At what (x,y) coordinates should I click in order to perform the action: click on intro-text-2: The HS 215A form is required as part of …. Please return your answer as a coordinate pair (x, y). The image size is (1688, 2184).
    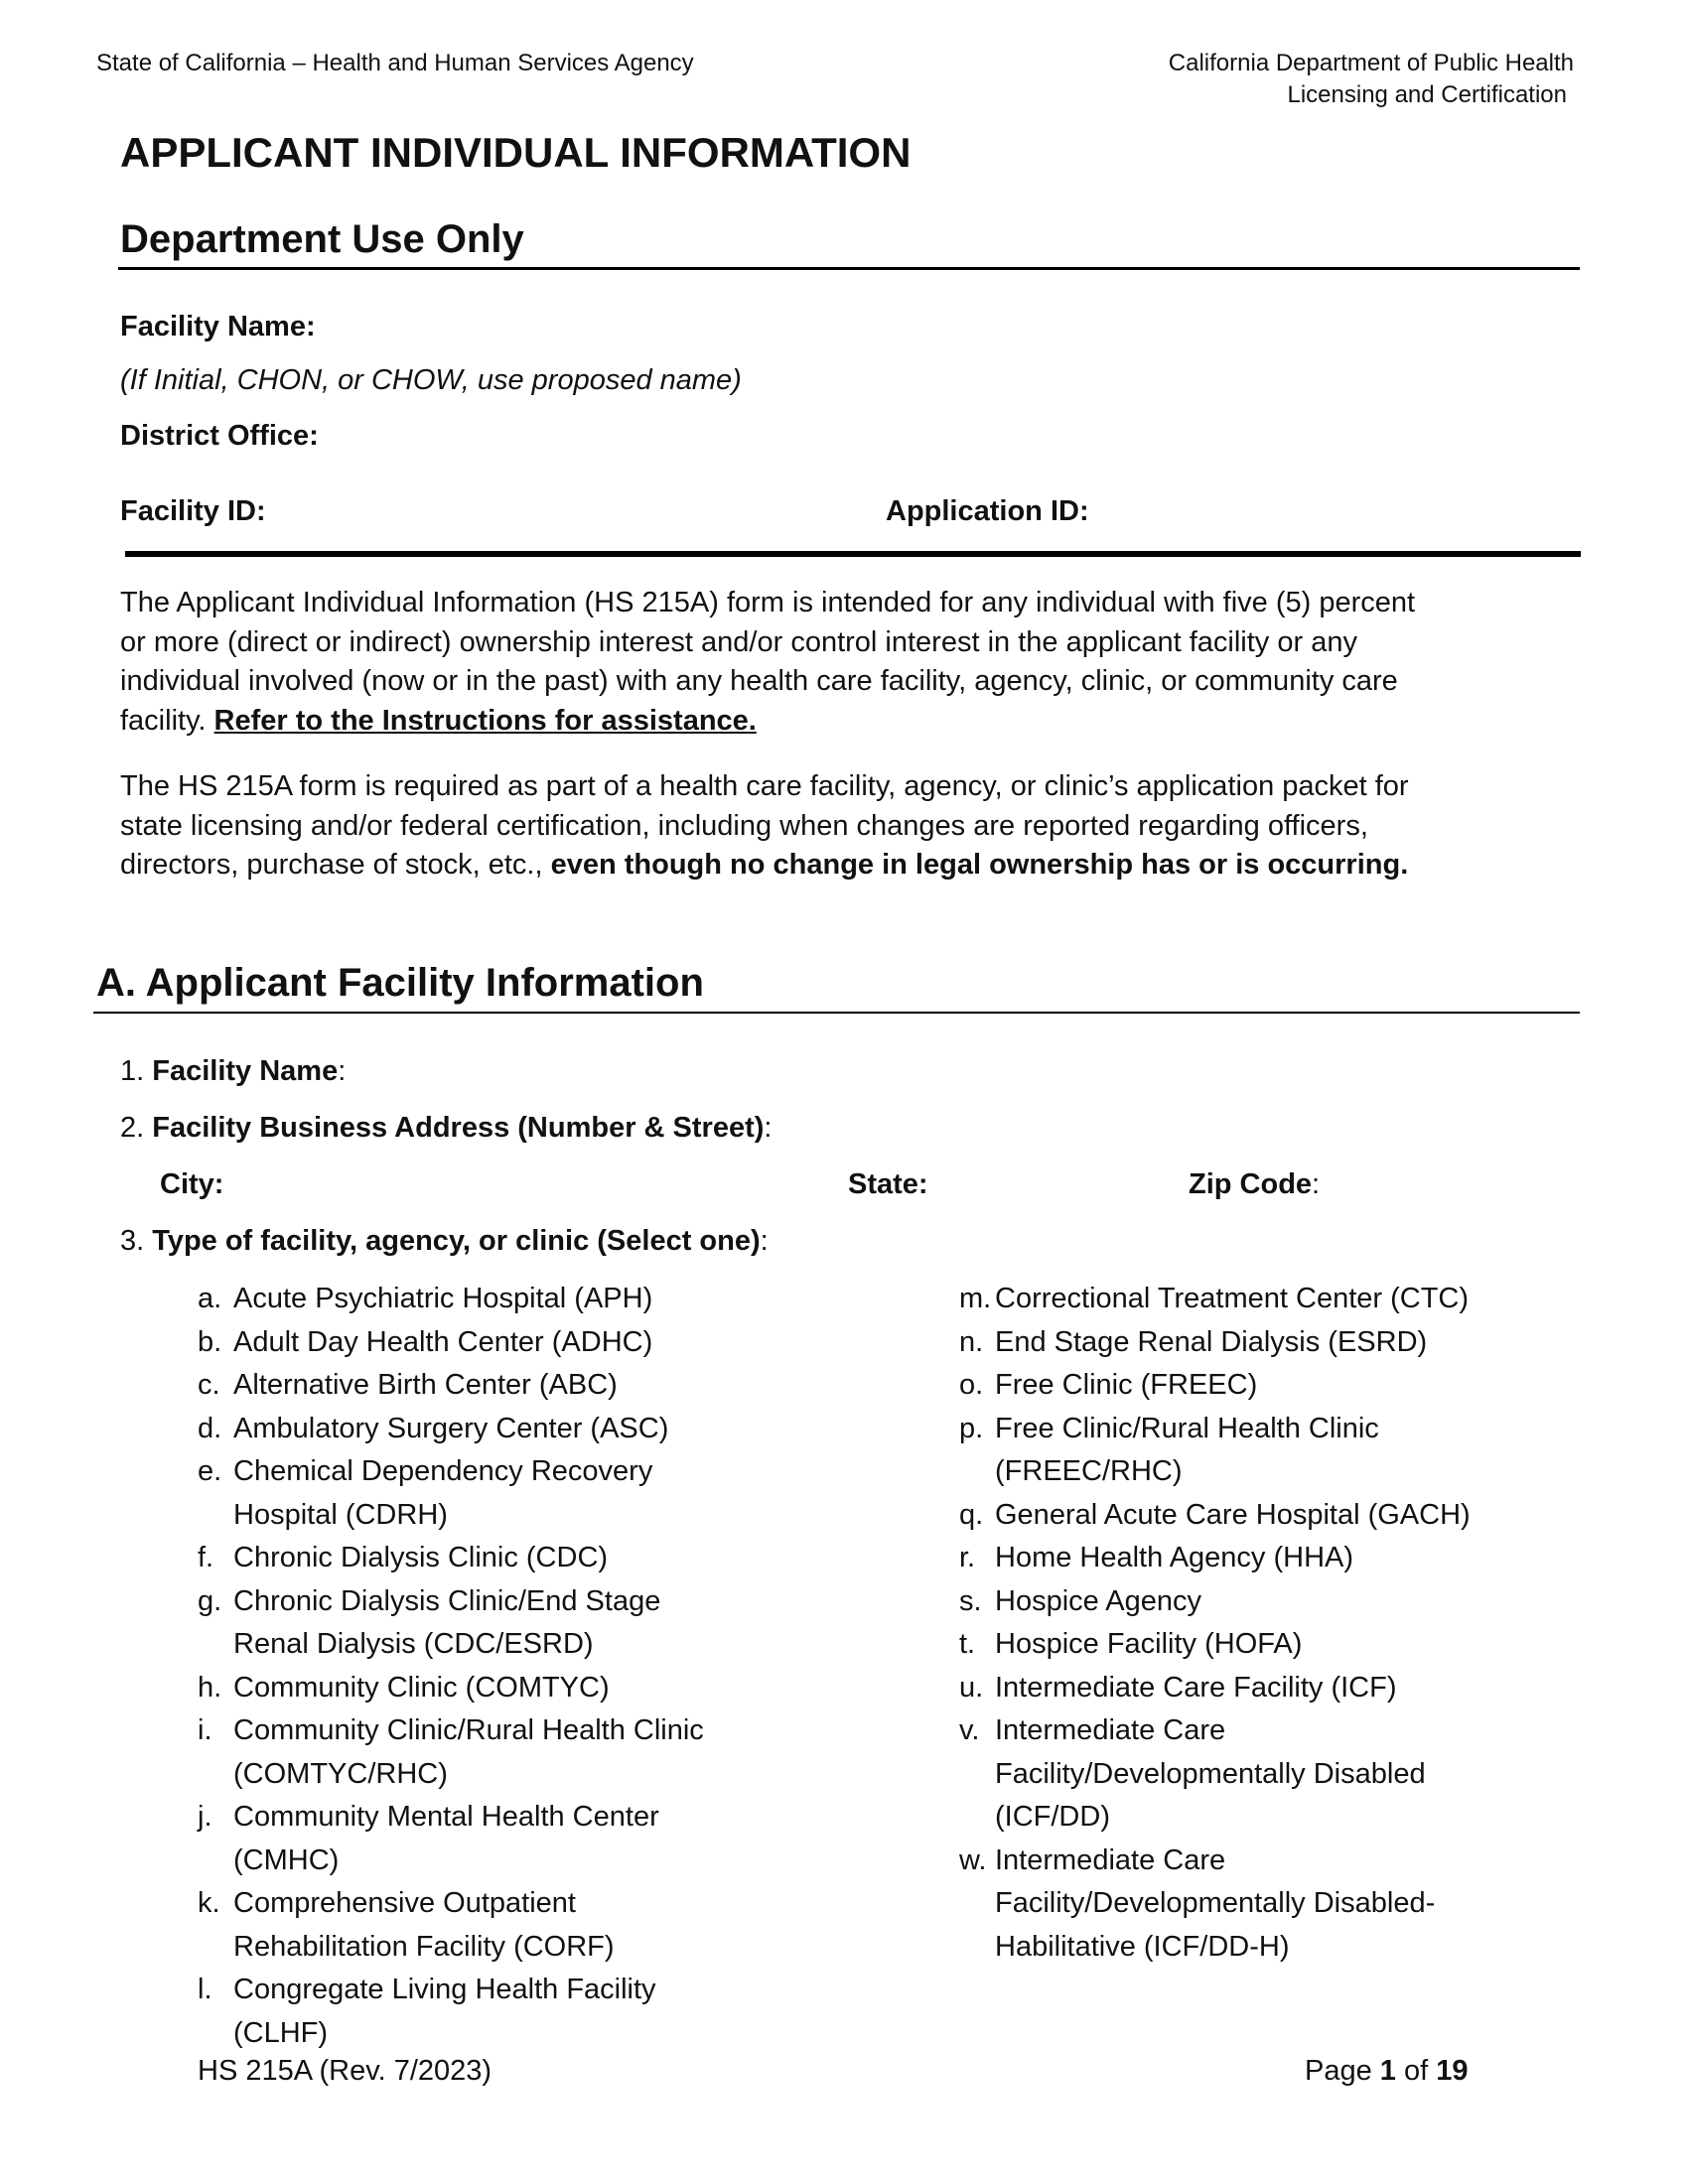
    Looking at the image, I should click on (764, 825).